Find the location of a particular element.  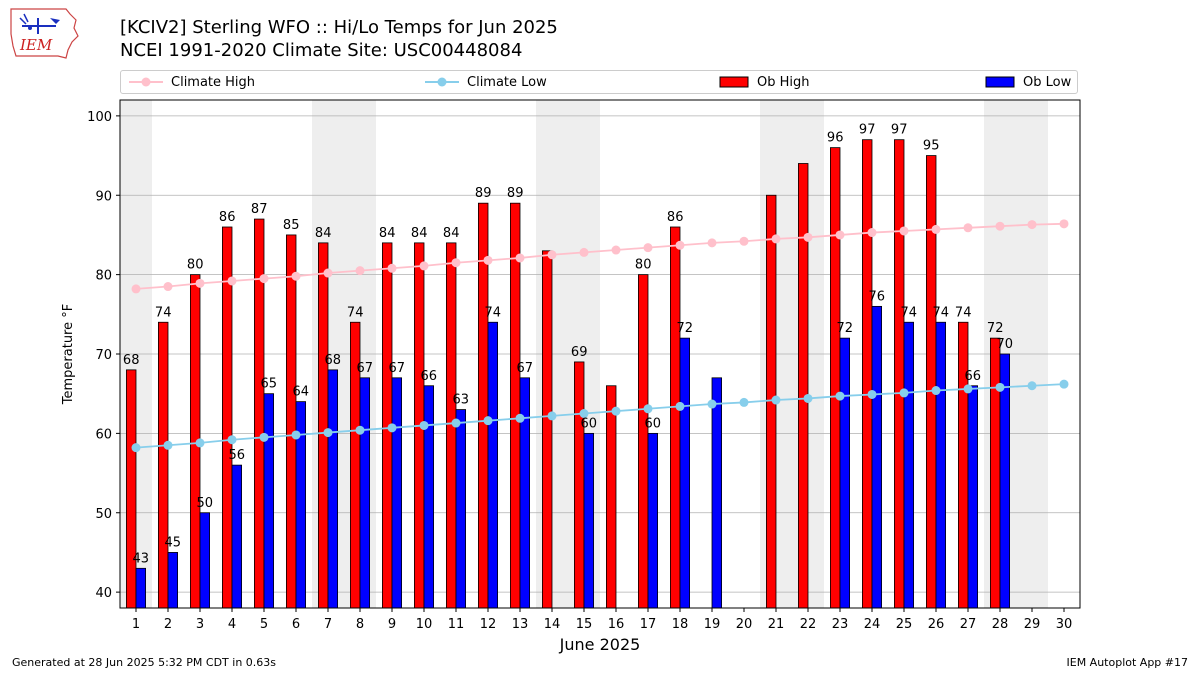

y-tick-label-70: 70 is located at coordinates (103, 355).